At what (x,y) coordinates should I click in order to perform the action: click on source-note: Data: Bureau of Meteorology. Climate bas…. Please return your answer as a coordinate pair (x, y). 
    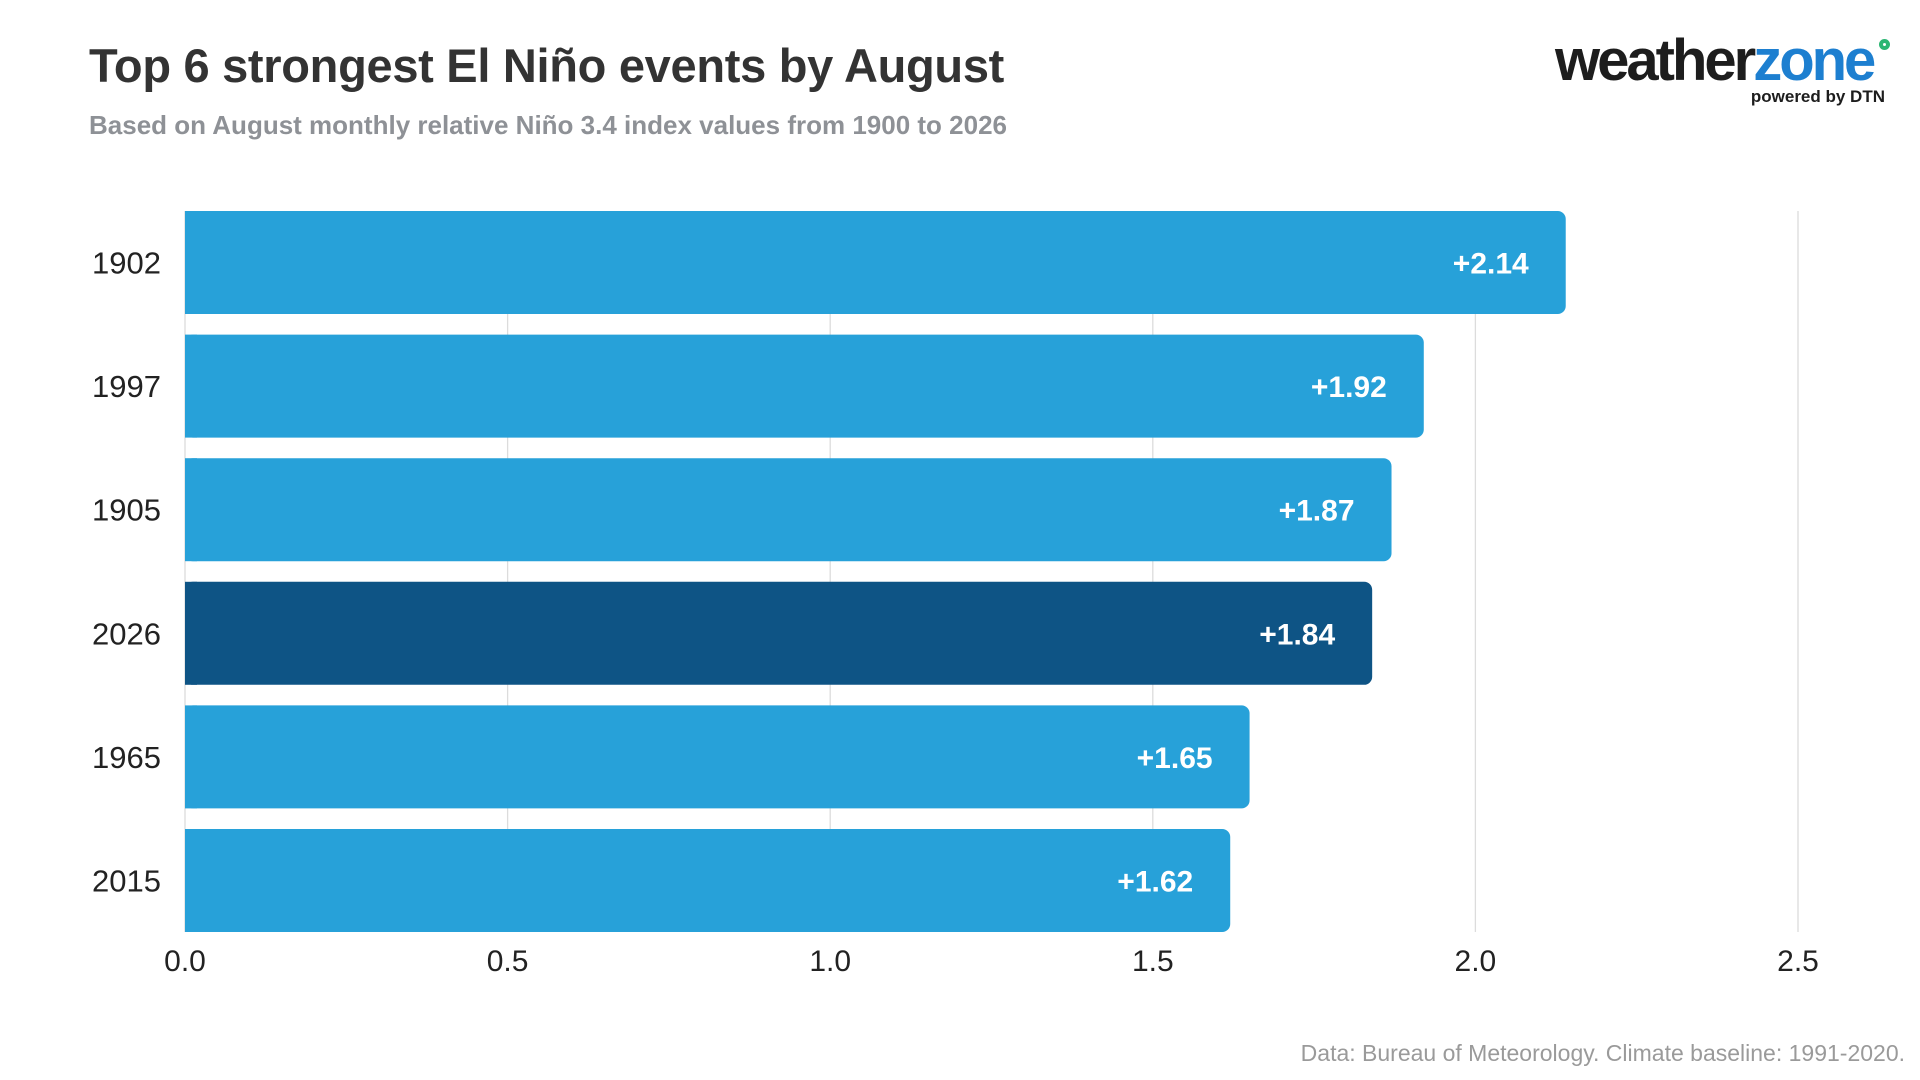
    Looking at the image, I should click on (1602, 1053).